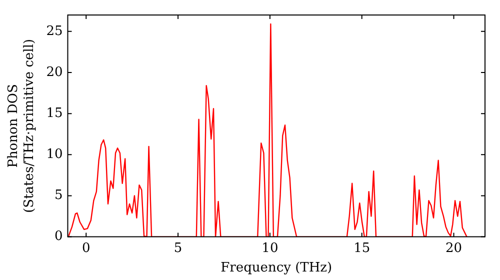 The height and width of the screenshot is (280, 500). Describe the element at coordinates (54, 154) in the screenshot. I see `y-tick-label: 10` at that location.